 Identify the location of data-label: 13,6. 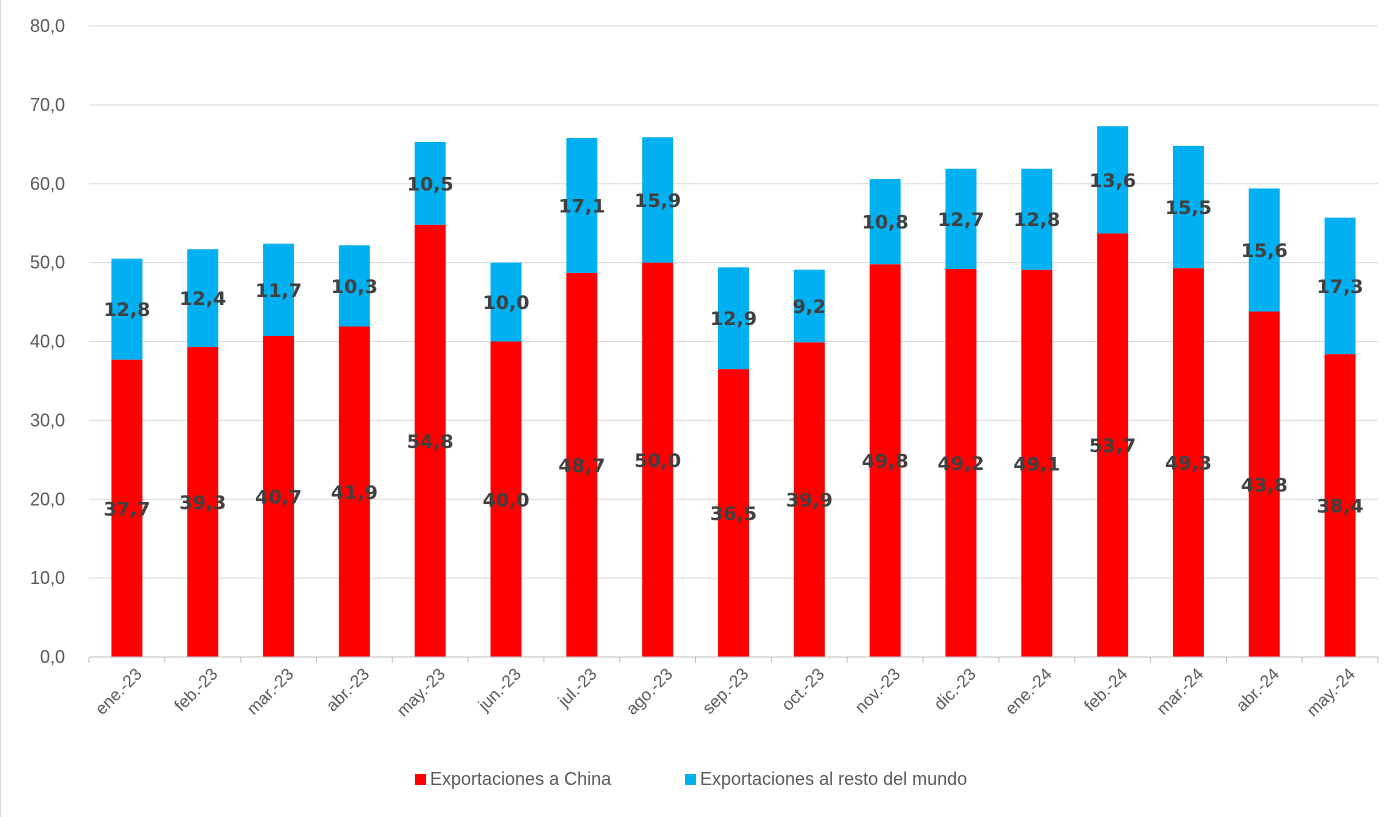
(1112, 181).